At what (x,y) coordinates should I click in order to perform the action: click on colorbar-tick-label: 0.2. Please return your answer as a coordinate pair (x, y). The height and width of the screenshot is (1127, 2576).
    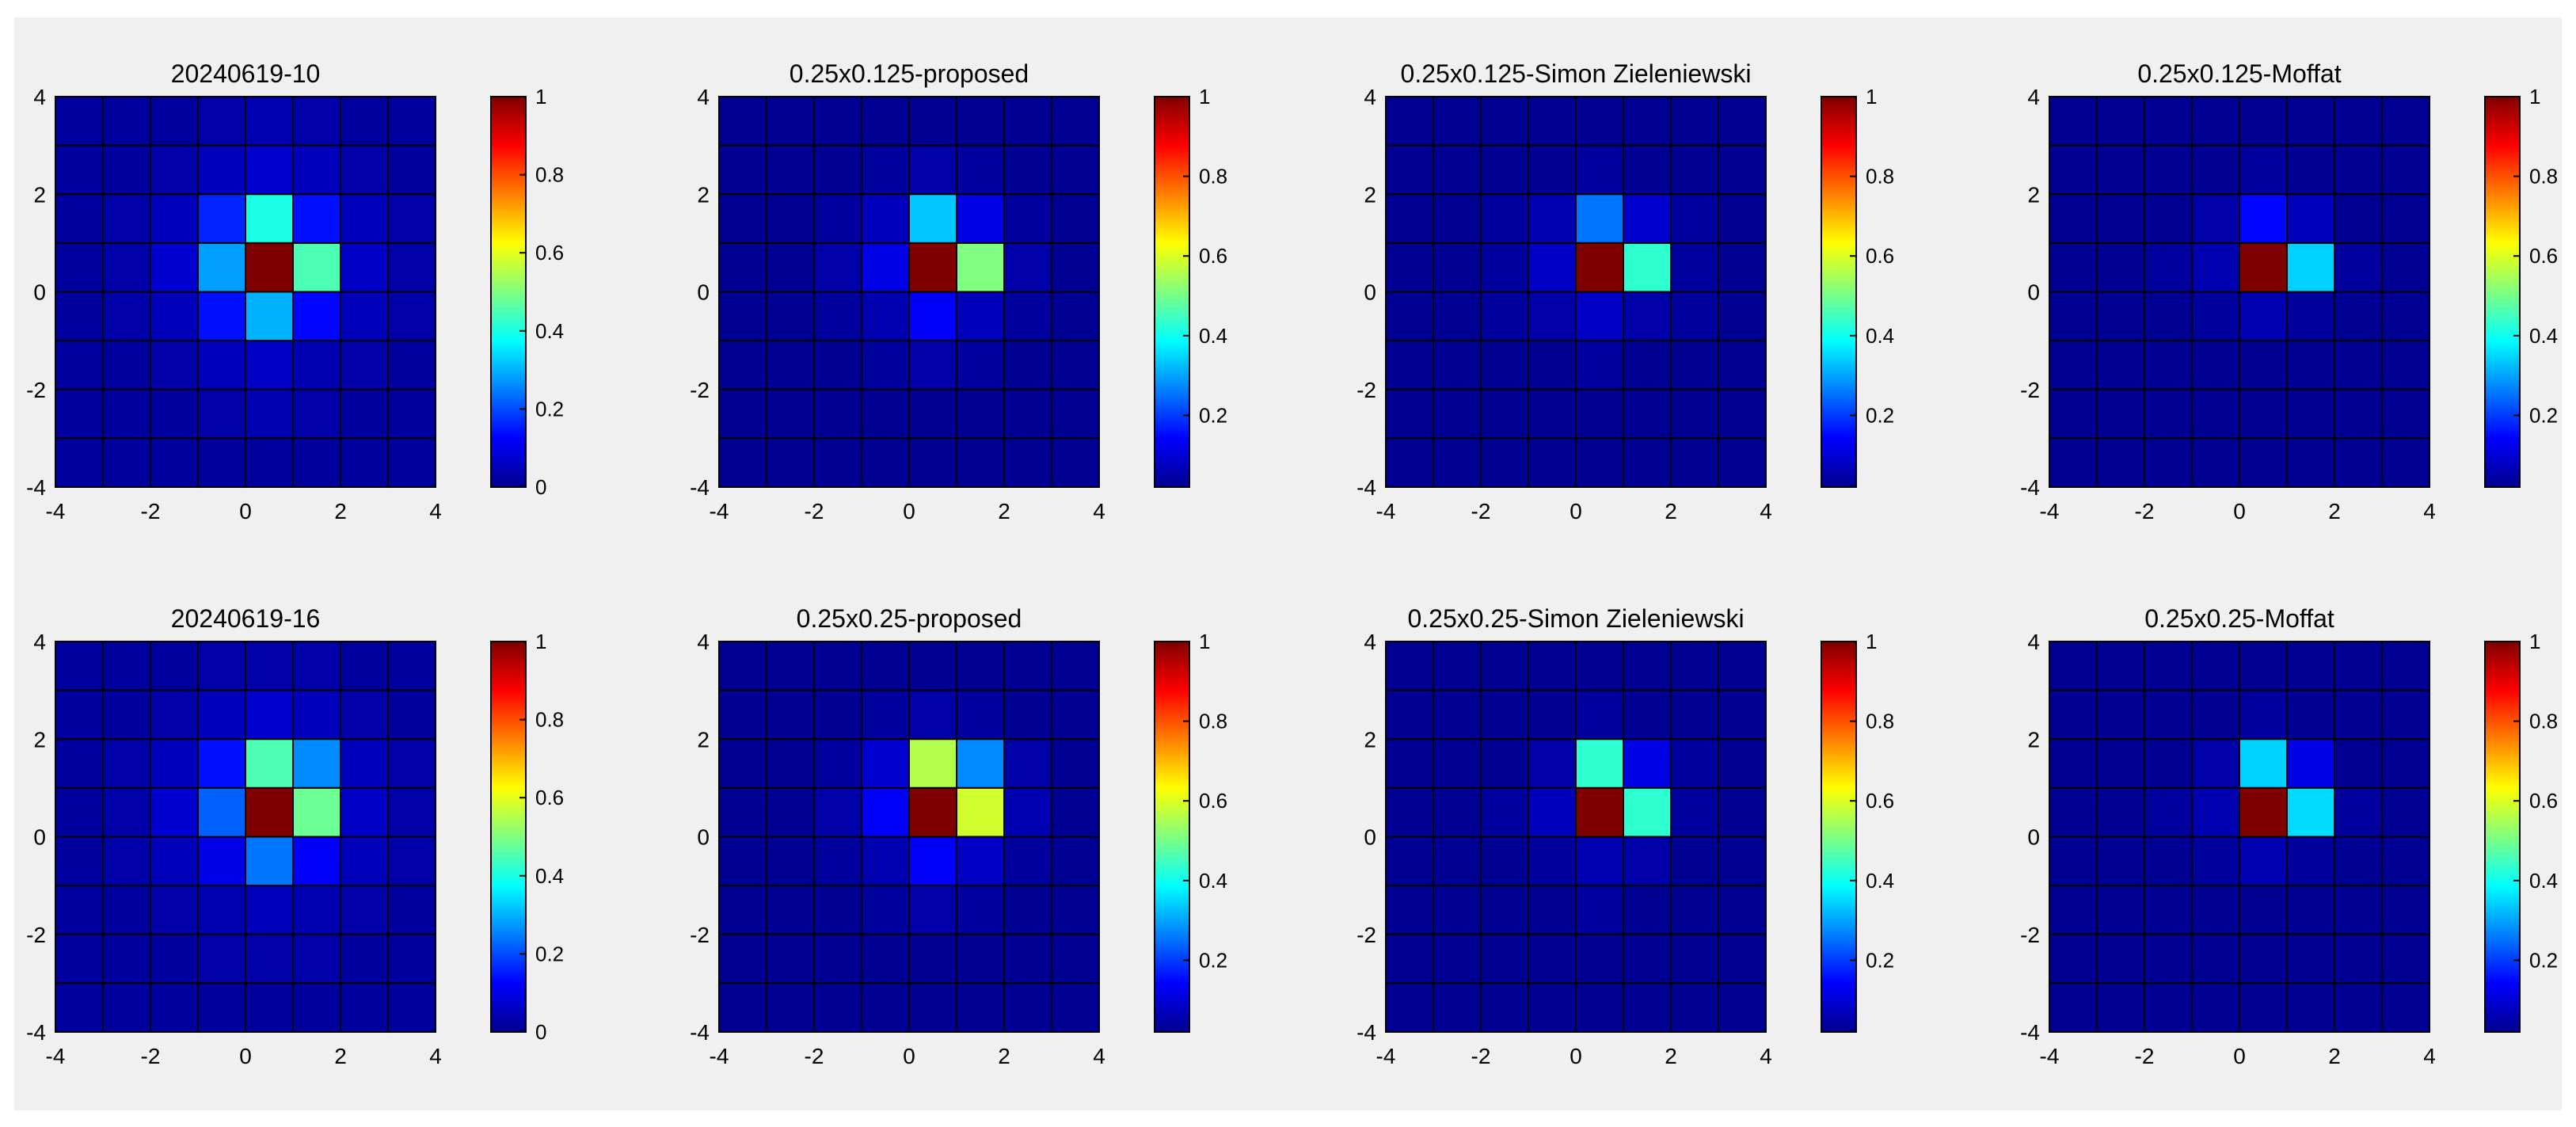
    Looking at the image, I should click on (549, 953).